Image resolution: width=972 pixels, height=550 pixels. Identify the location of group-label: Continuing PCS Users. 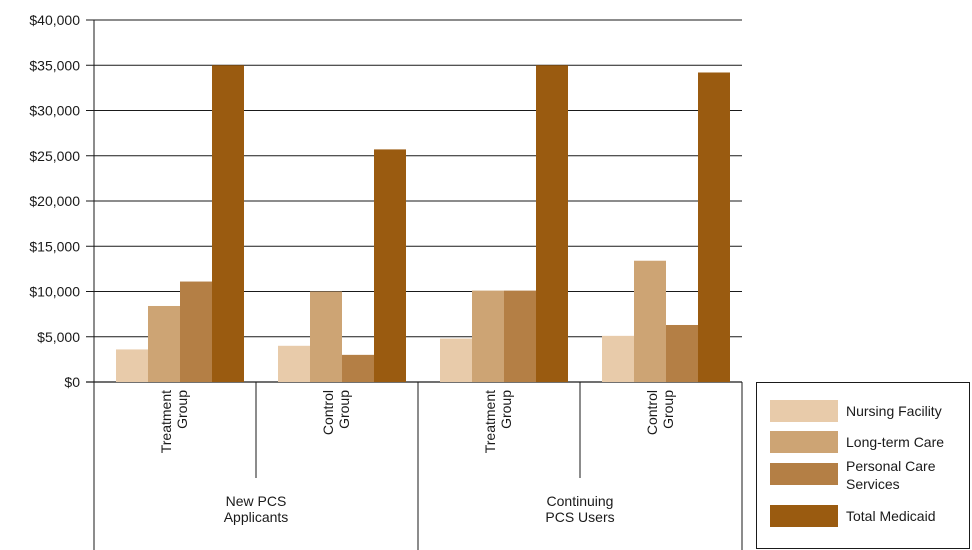
(579, 509).